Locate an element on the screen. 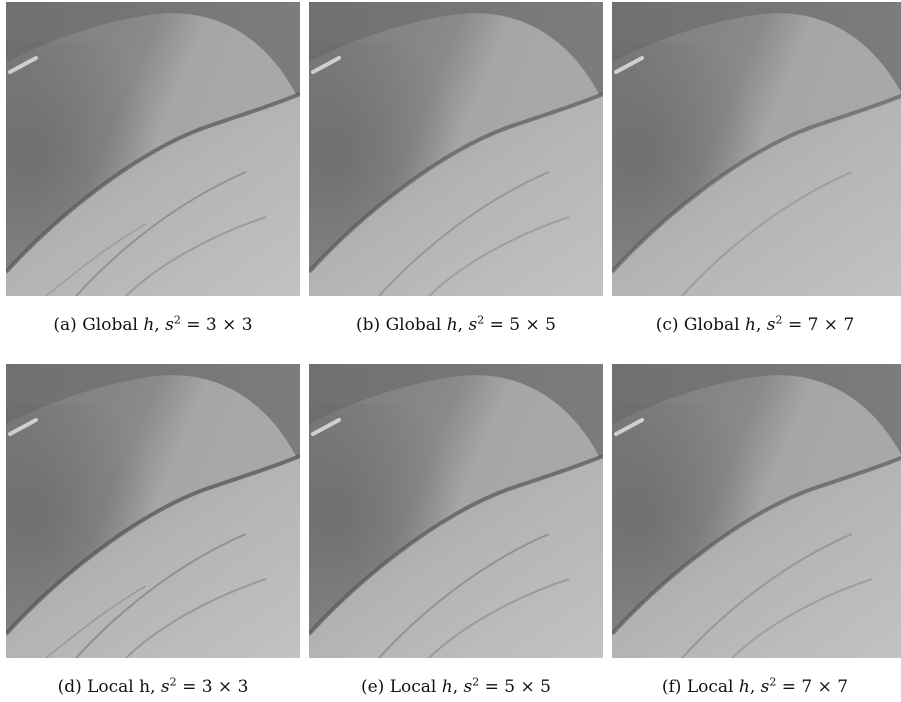 This screenshot has width=901, height=702. caption-d: (d) Local h, s2 = 3 × 3 is located at coordinates (153, 687).